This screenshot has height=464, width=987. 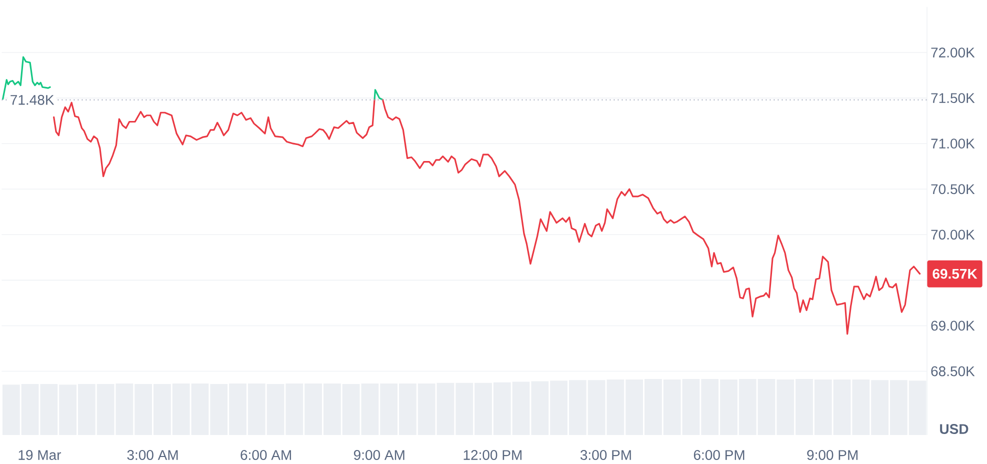 I want to click on x-tick-label: 19 Mar, so click(x=40, y=455).